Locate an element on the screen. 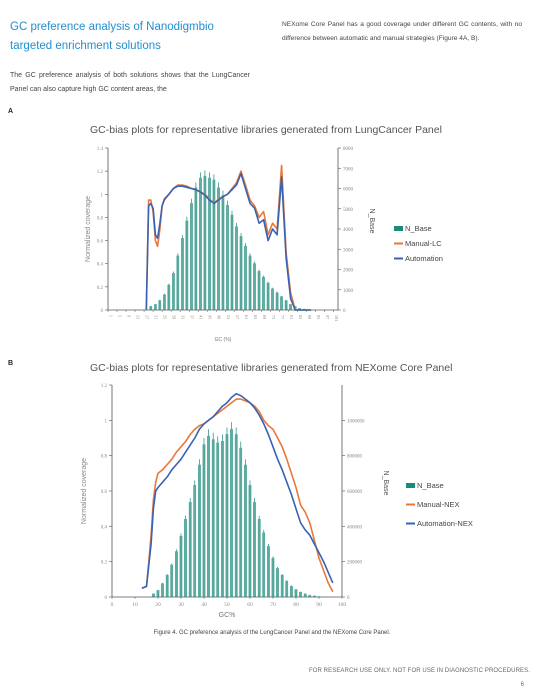  x-tick-label: 49 is located at coordinates (219, 317).